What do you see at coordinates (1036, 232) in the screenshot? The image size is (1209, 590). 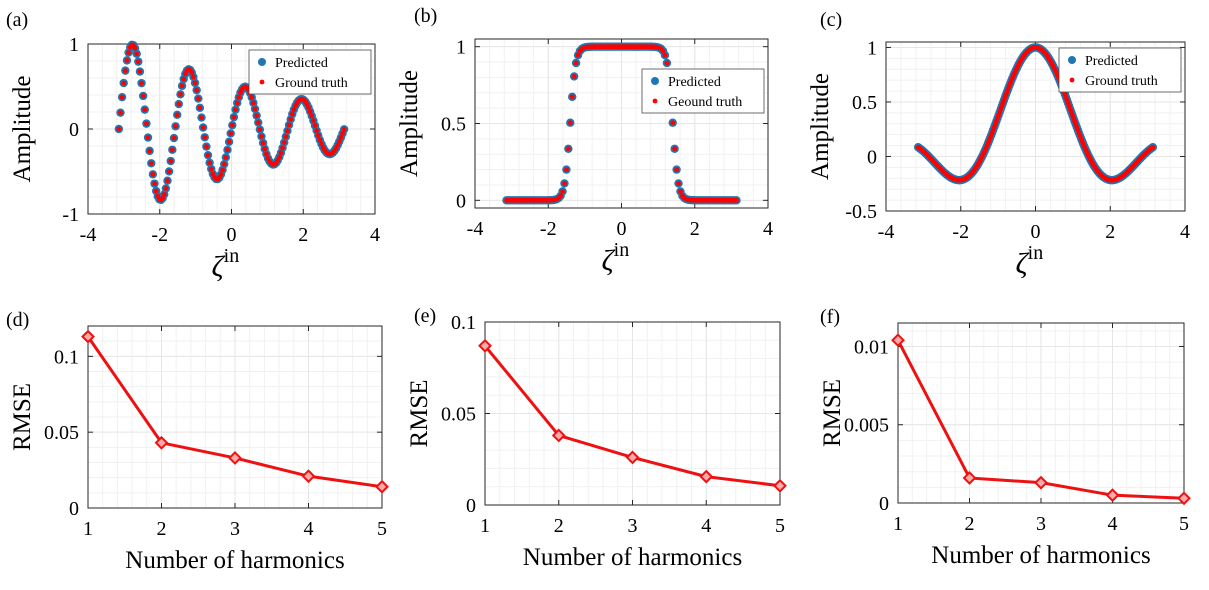 I see `x-tick-label: 0` at bounding box center [1036, 232].